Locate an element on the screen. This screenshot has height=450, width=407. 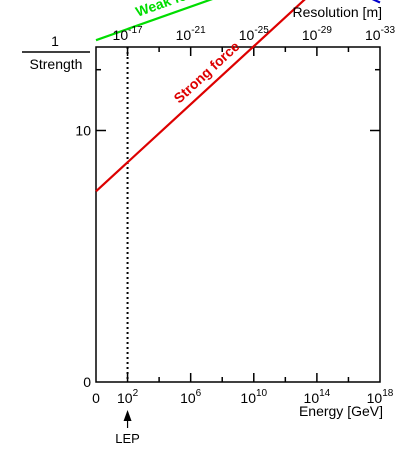
lep-label: LEP is located at coordinates (127, 438).